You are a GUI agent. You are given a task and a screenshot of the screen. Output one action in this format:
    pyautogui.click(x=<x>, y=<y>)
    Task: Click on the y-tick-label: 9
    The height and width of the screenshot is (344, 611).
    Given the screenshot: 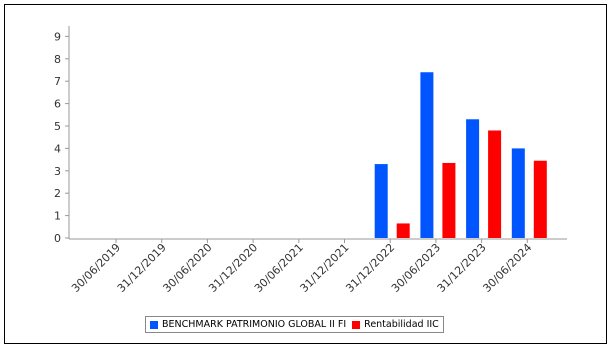 What is the action you would take?
    pyautogui.click(x=57, y=36)
    